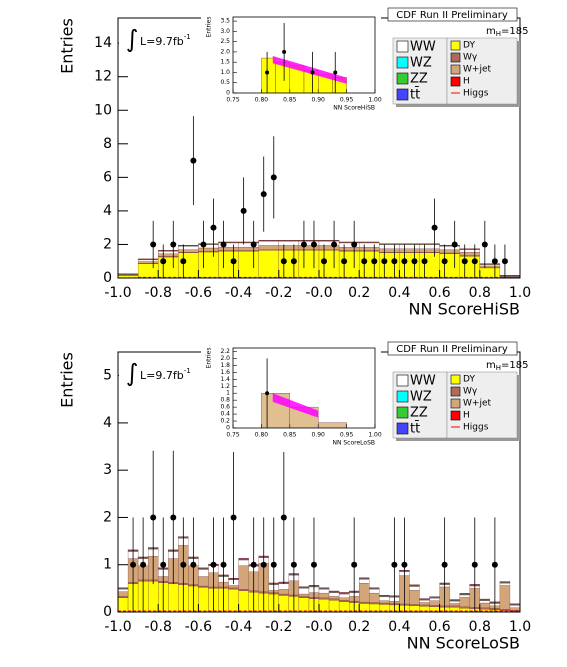 Image resolution: width=567 pixels, height=667 pixels. What do you see at coordinates (375, 100) in the screenshot?
I see `inset-x-tick-label: 1.00` at bounding box center [375, 100].